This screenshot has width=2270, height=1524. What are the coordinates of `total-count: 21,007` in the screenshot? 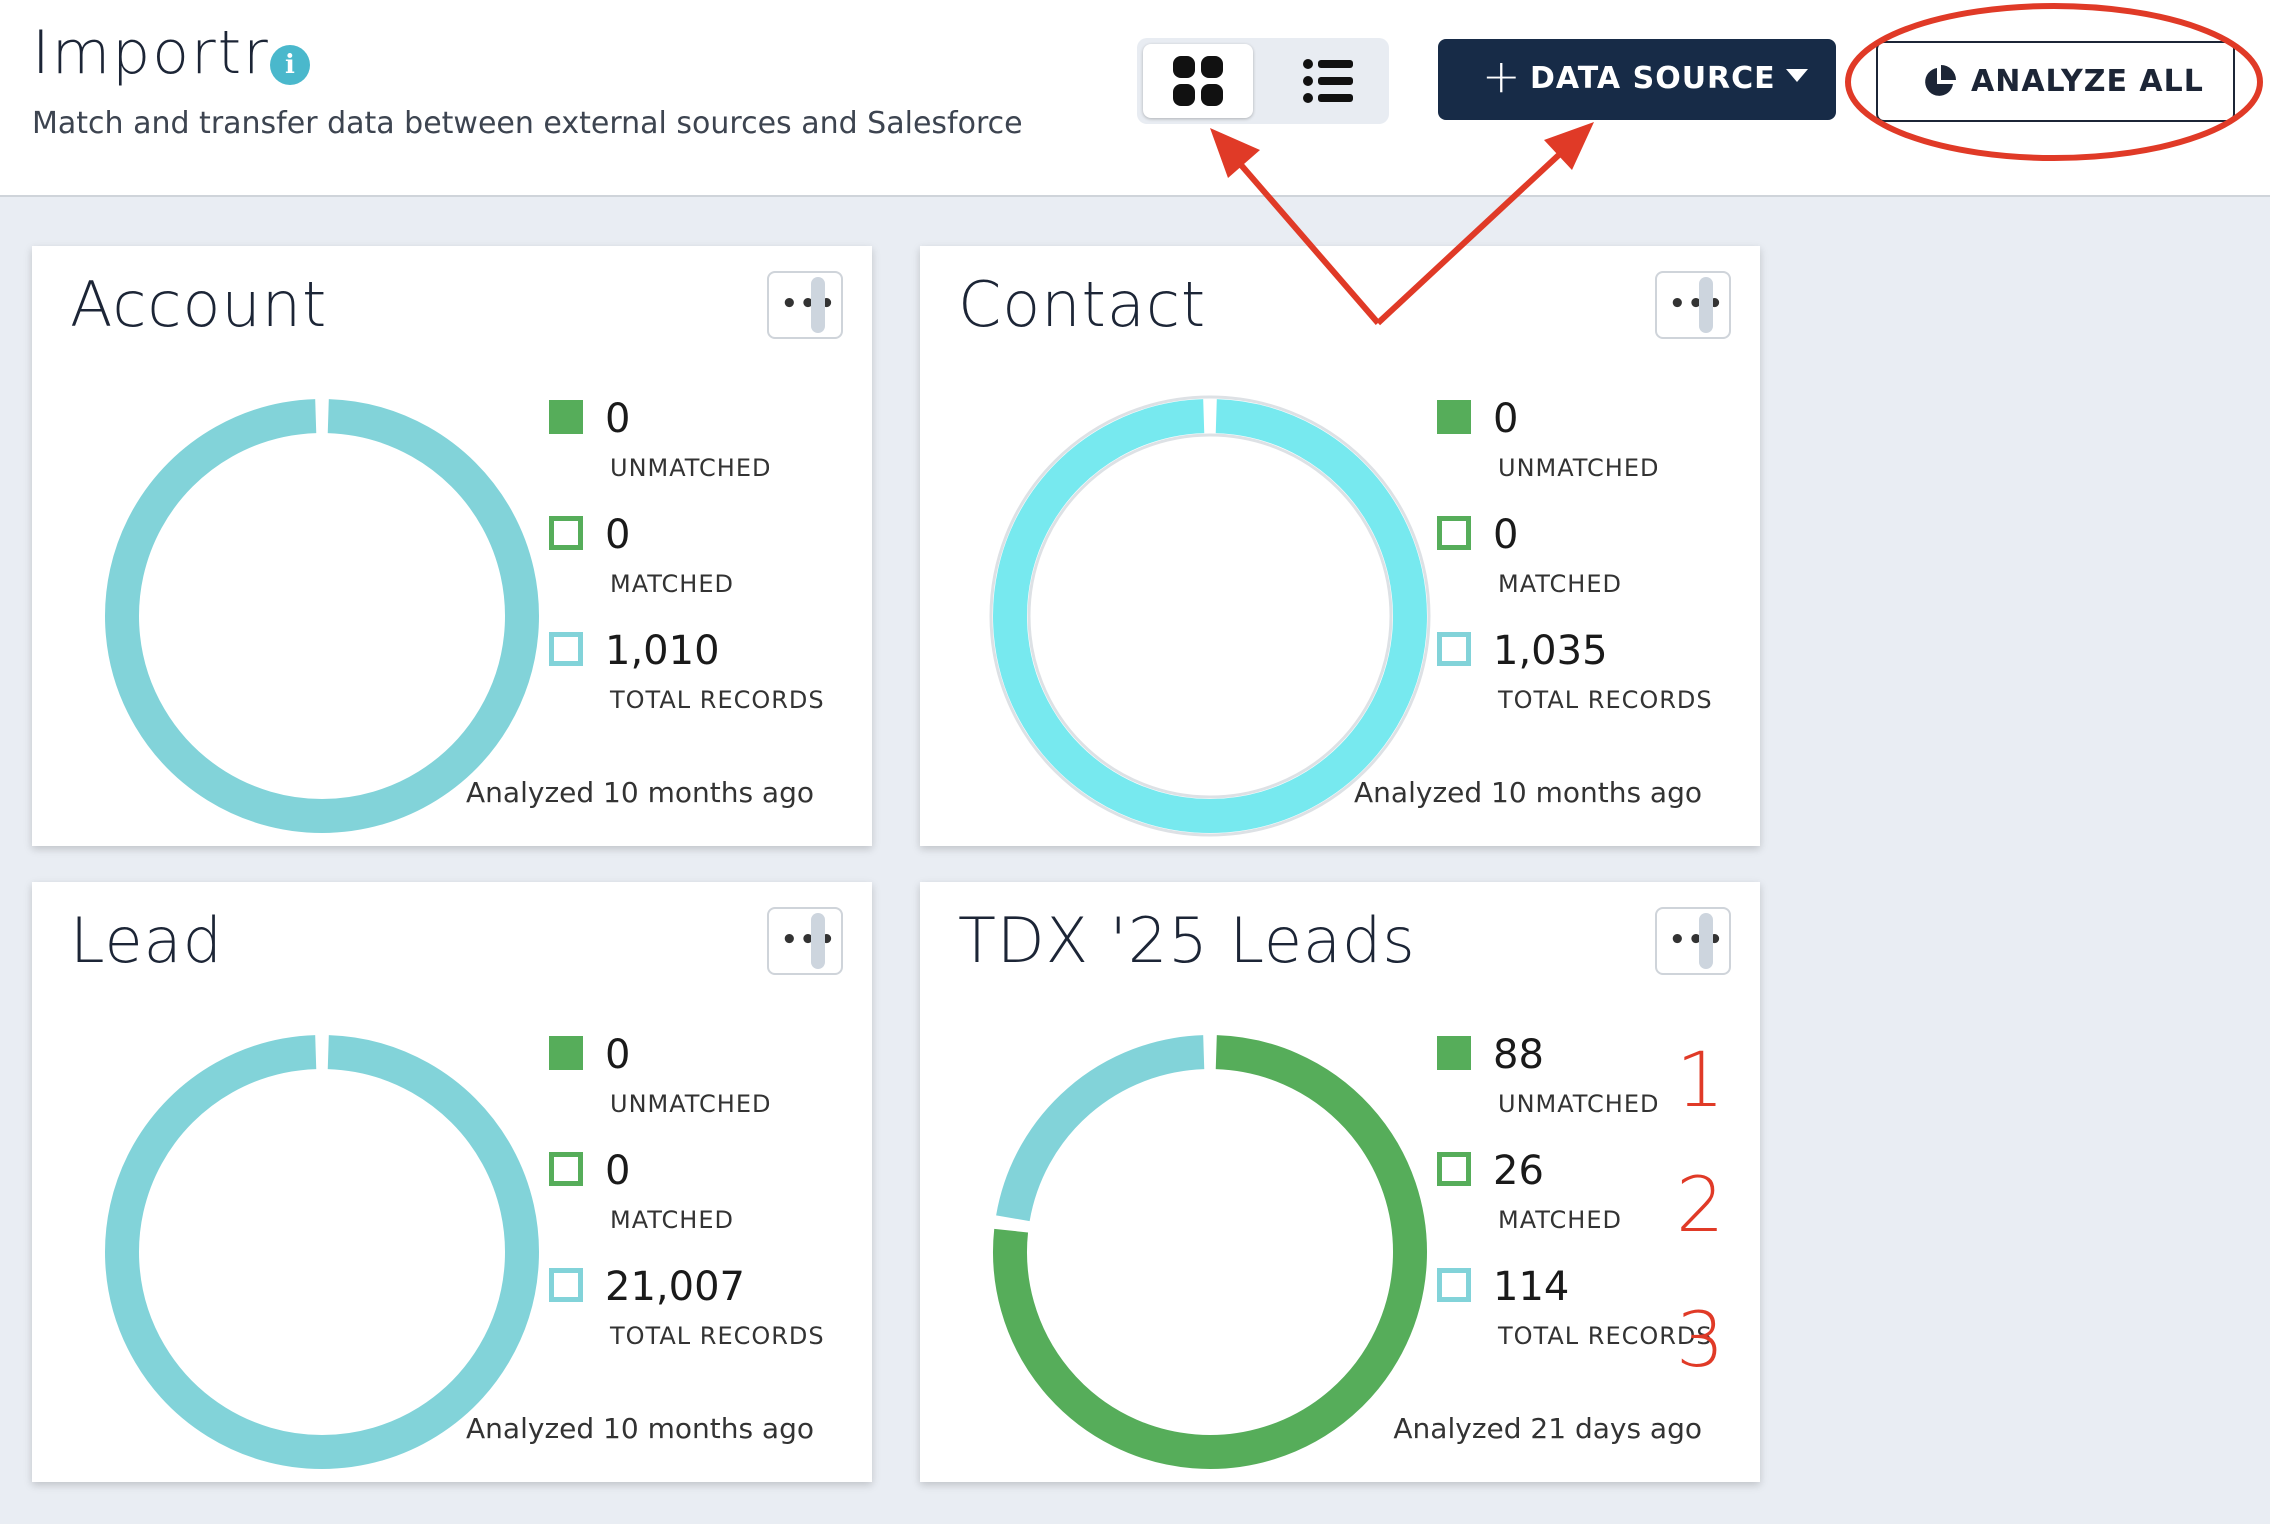 It's located at (675, 1287).